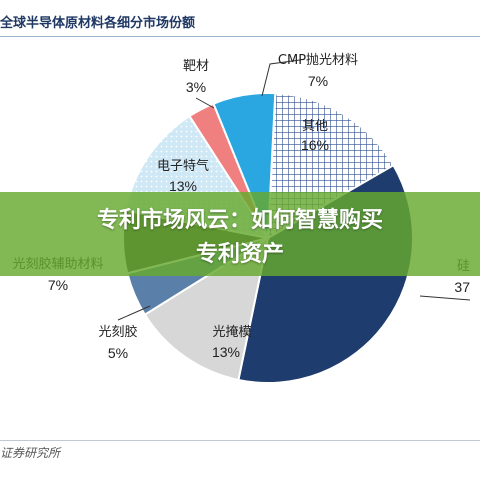 The image size is (480, 480). I want to click on banner-line-2: 专利资产, so click(239, 254).